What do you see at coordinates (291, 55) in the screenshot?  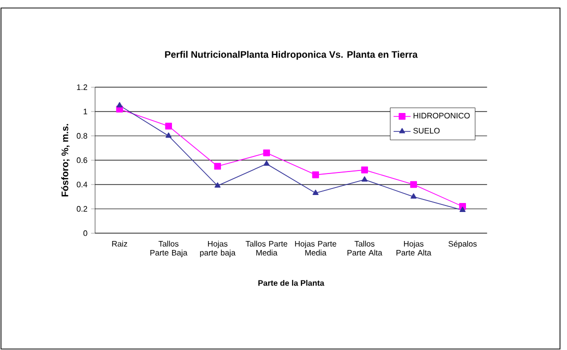 I see `chart-title: Perfil NutricionalPlanta Hidroponica Vs. Planta en Tierra` at bounding box center [291, 55].